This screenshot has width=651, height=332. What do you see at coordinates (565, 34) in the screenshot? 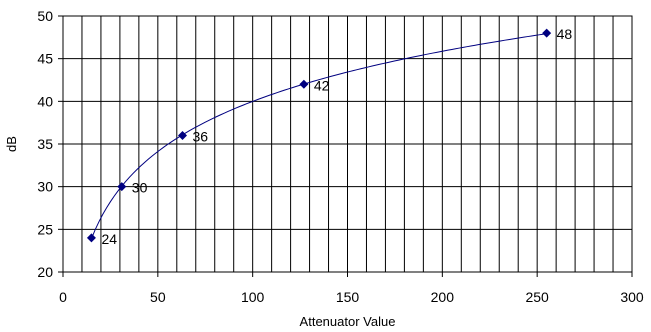
I see `data-label: 48` at bounding box center [565, 34].